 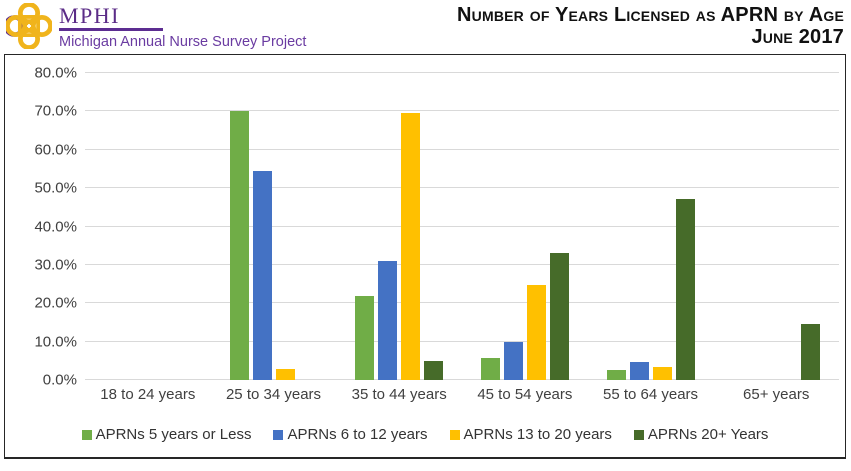 I want to click on y-tick-label: 0.0%, so click(x=59, y=380).